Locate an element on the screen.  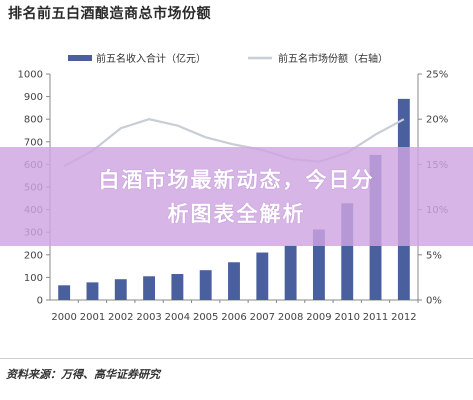
y-right-tick-label: 25% is located at coordinates (437, 75).